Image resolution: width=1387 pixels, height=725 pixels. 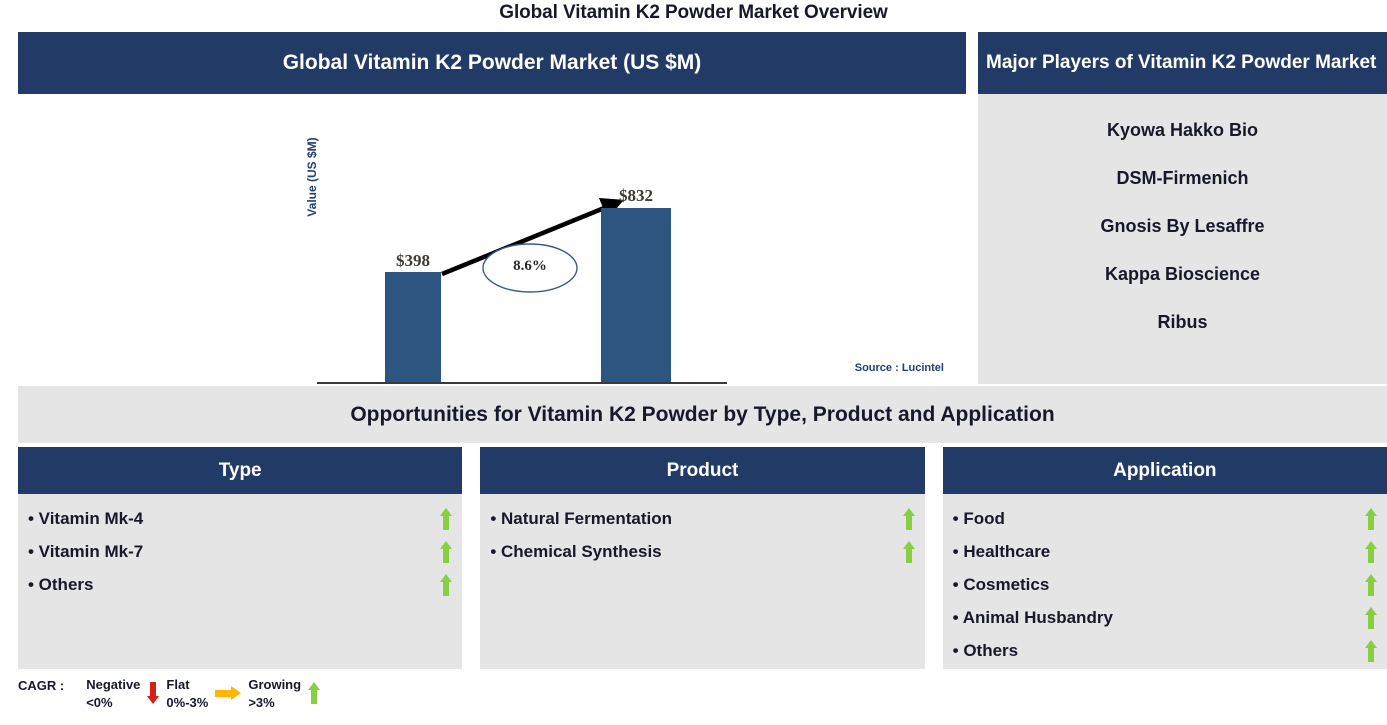 I want to click on bar-2026, so click(x=413, y=327).